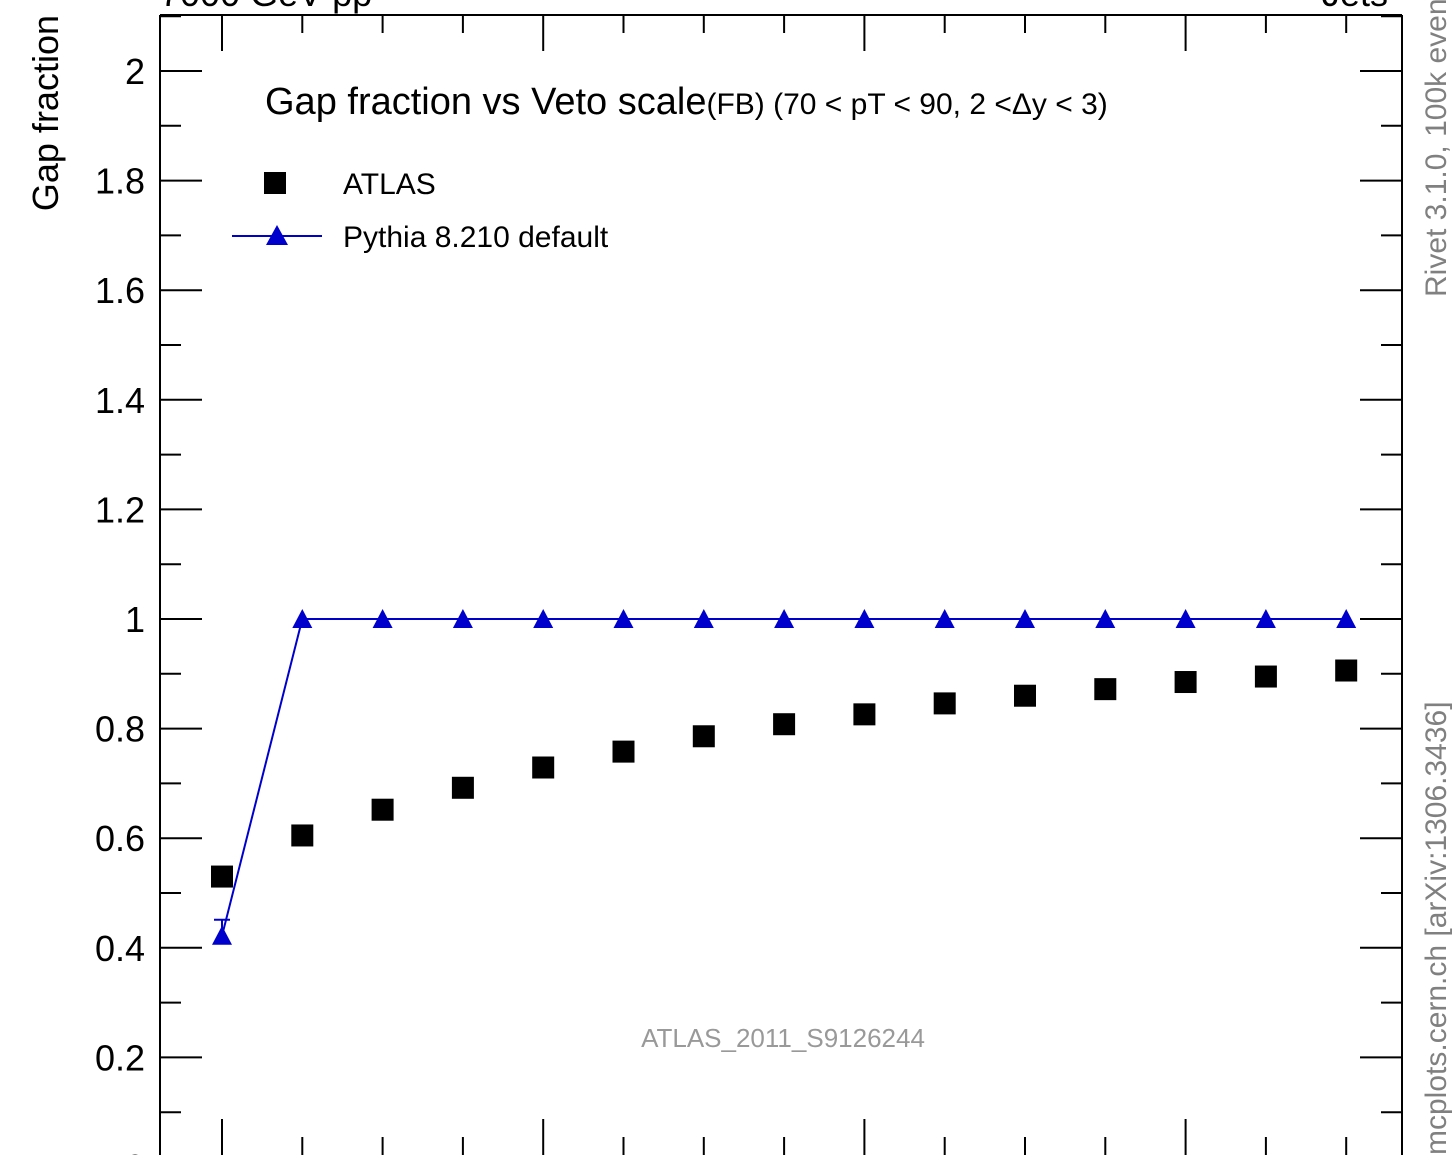  Describe the element at coordinates (120, 509) in the screenshot. I see `y-tick-label: 1.2` at that location.